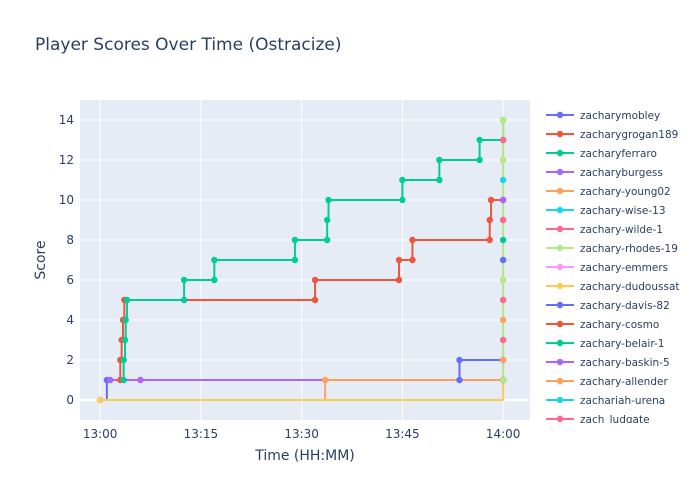  I want to click on x-axis-title: Time (HH:MM), so click(304, 456).